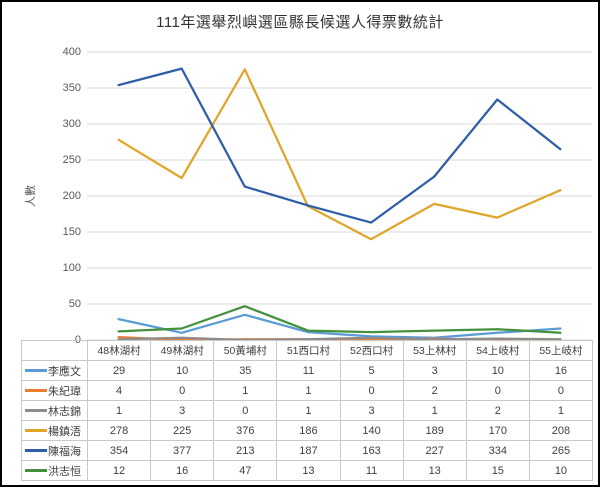 The width and height of the screenshot is (600, 487). I want to click on category-header: 48林湖村, so click(119, 350).